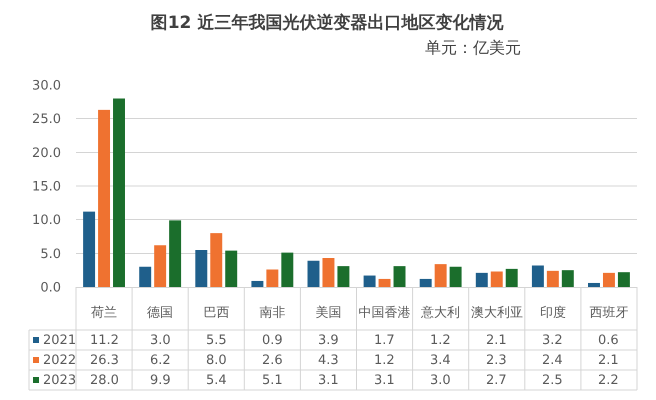 The image size is (656, 400). Describe the element at coordinates (46, 120) in the screenshot. I see `y-tick-label: 25.0` at that location.